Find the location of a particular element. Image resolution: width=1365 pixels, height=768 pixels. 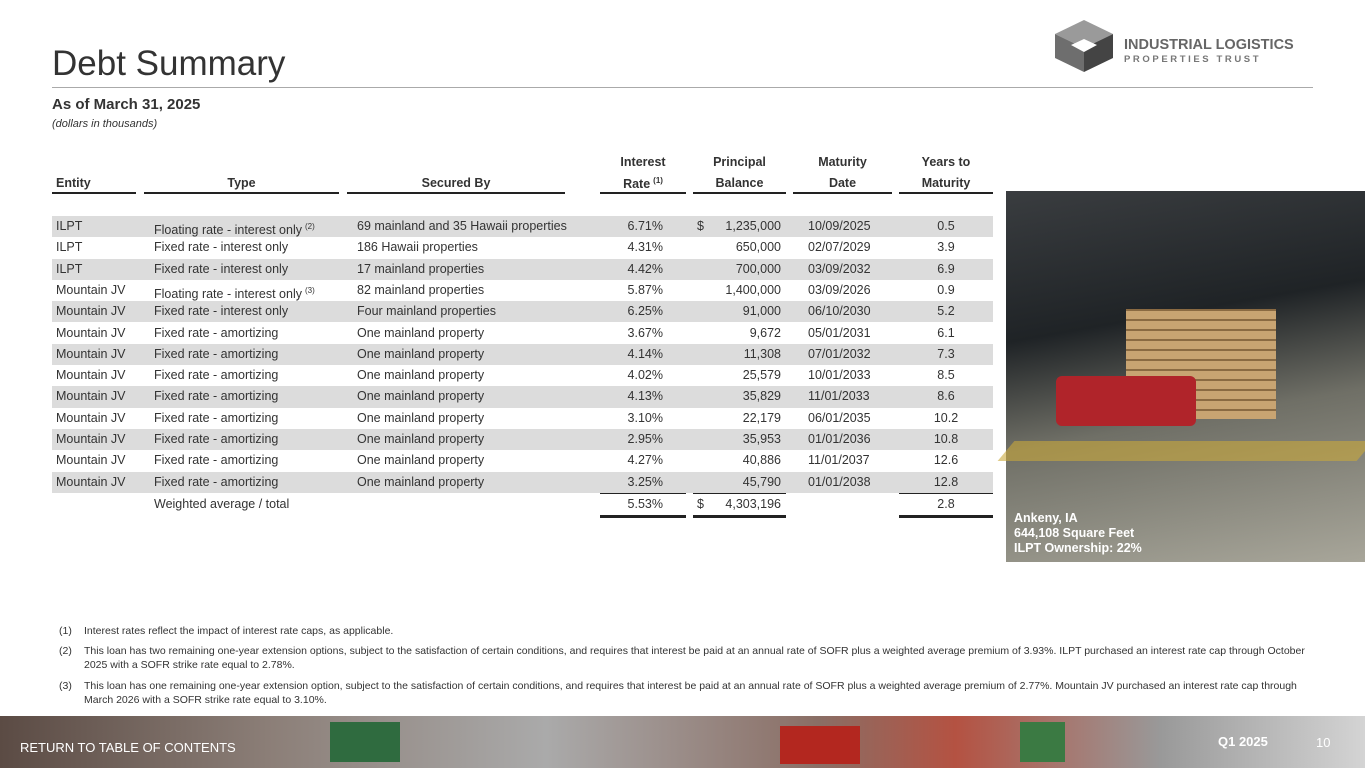

table-cell: 4.14% is located at coordinates (645, 353).